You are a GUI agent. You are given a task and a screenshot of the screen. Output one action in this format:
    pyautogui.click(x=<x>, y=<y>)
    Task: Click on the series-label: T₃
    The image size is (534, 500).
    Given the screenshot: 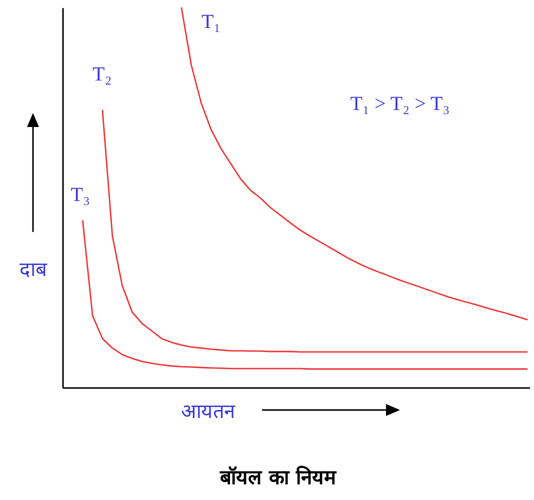 What is the action you would take?
    pyautogui.click(x=80, y=195)
    